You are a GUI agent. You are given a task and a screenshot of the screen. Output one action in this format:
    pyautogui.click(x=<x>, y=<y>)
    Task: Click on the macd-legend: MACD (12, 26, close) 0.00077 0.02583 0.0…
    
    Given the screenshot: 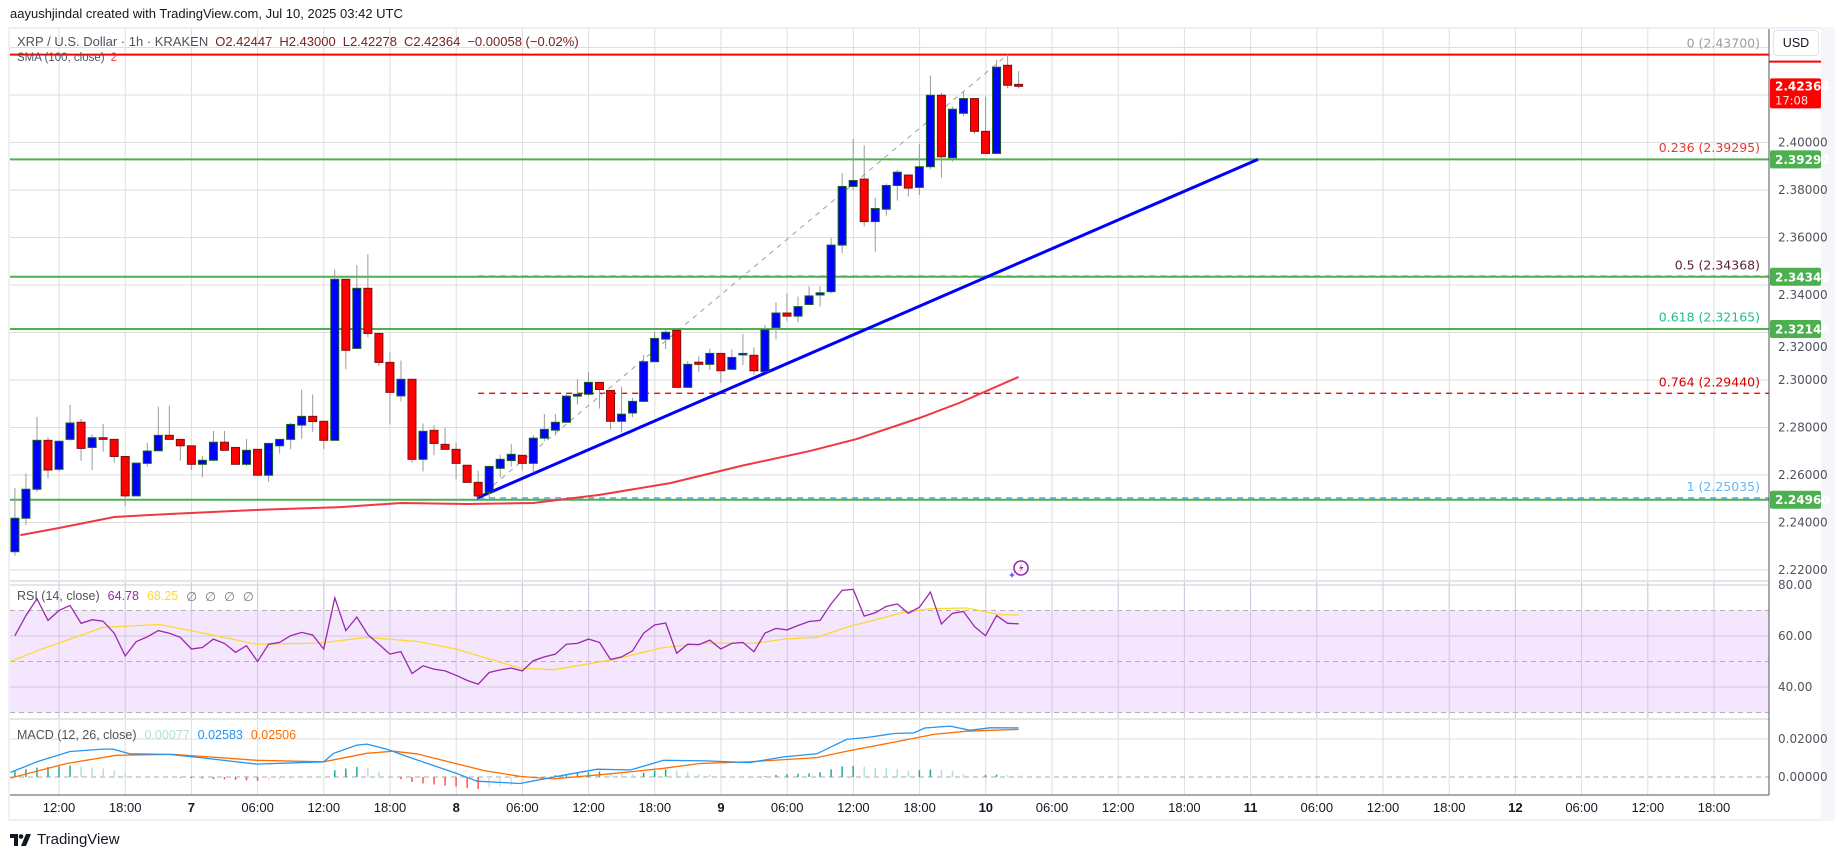 What is the action you would take?
    pyautogui.click(x=156, y=735)
    